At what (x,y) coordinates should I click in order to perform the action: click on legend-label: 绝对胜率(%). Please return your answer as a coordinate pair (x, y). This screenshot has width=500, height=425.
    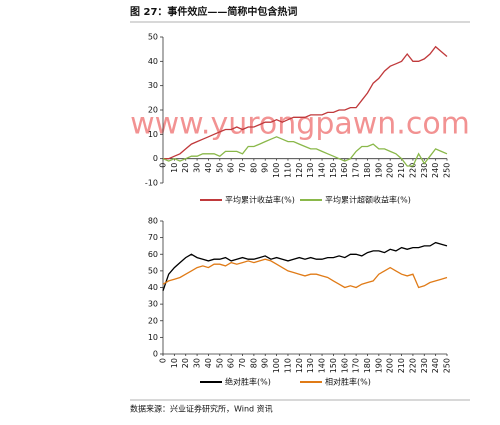
    Looking at the image, I should click on (248, 382).